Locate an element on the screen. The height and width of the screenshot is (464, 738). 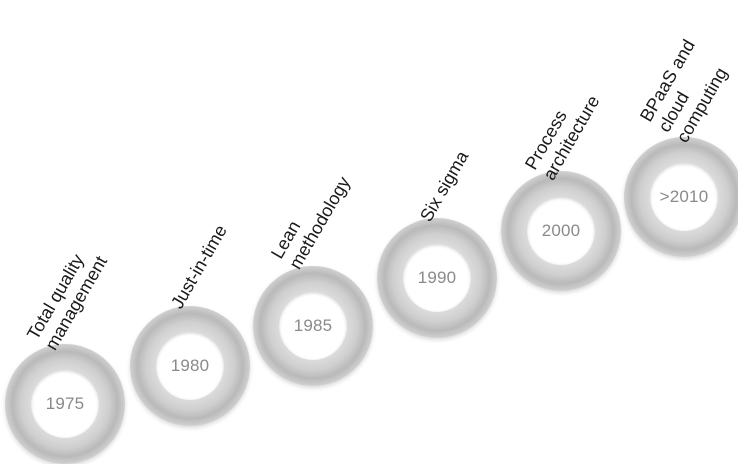
timeline-step-1980: 1980 is located at coordinates (190, 366).